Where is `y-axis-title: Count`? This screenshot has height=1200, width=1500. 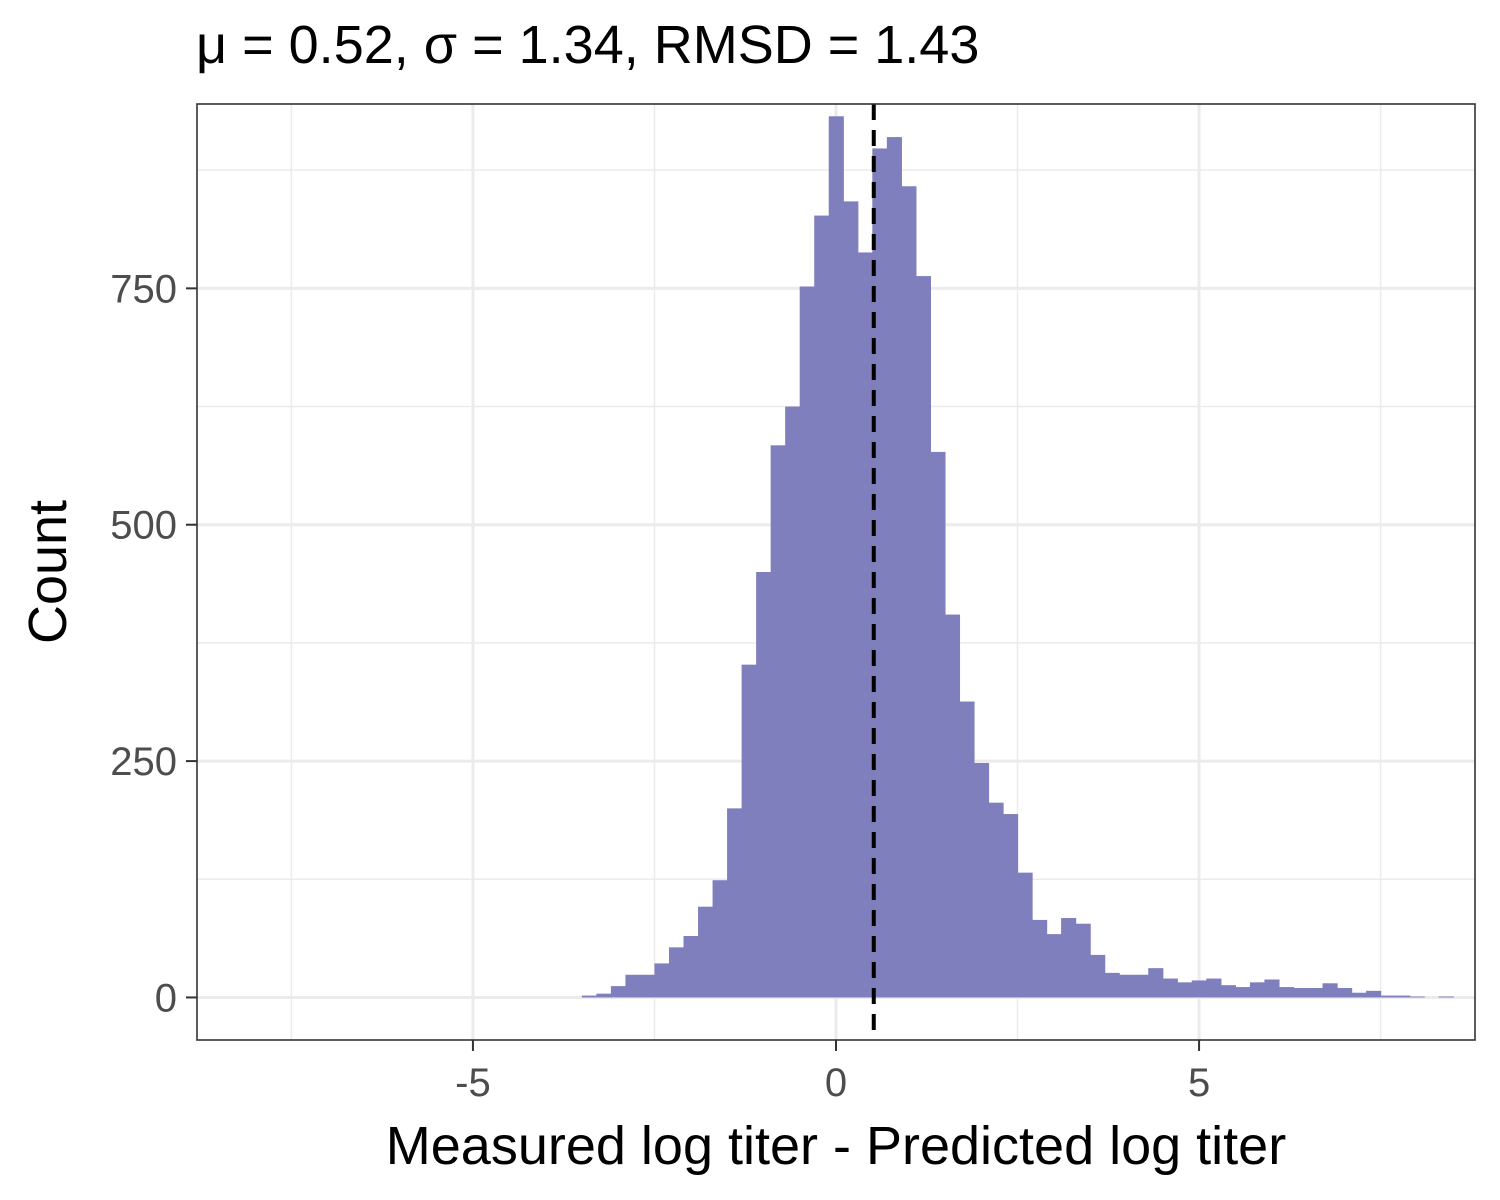
y-axis-title: Count is located at coordinates (48, 572).